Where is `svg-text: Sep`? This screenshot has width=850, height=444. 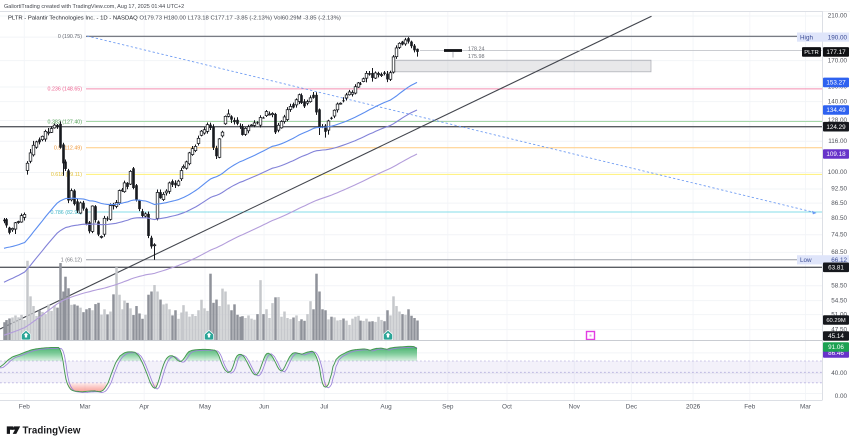
svg-text: Sep is located at coordinates (448, 407).